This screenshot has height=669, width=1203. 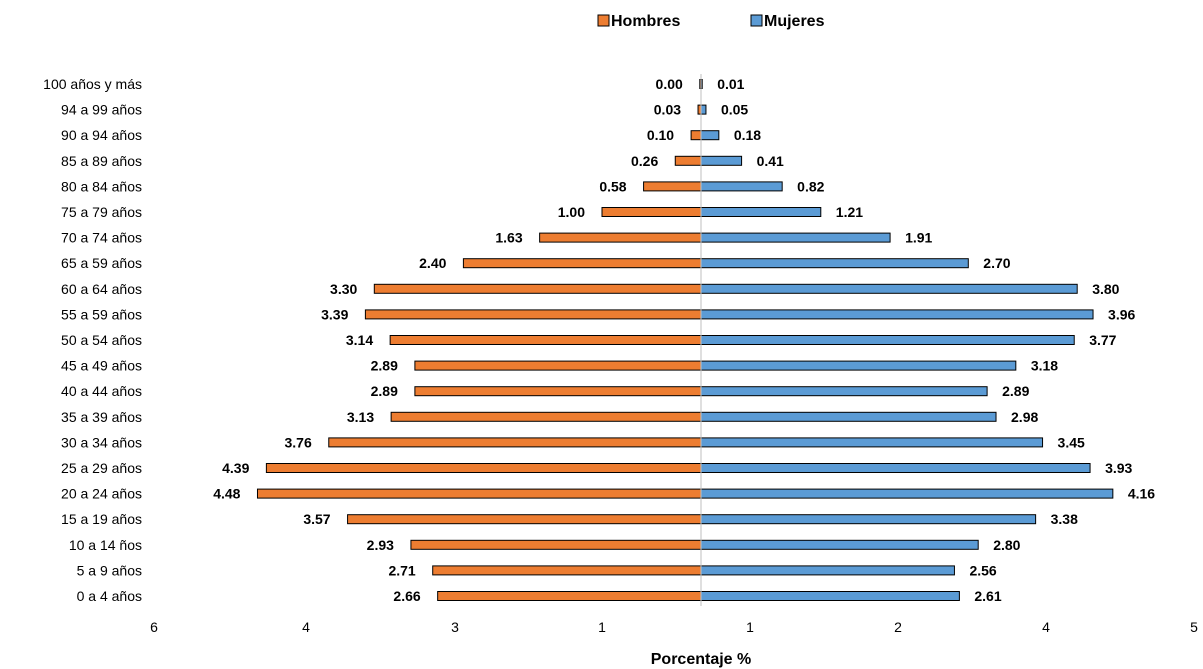 What do you see at coordinates (235, 468) in the screenshot?
I see `value-label-hombres: 4.39` at bounding box center [235, 468].